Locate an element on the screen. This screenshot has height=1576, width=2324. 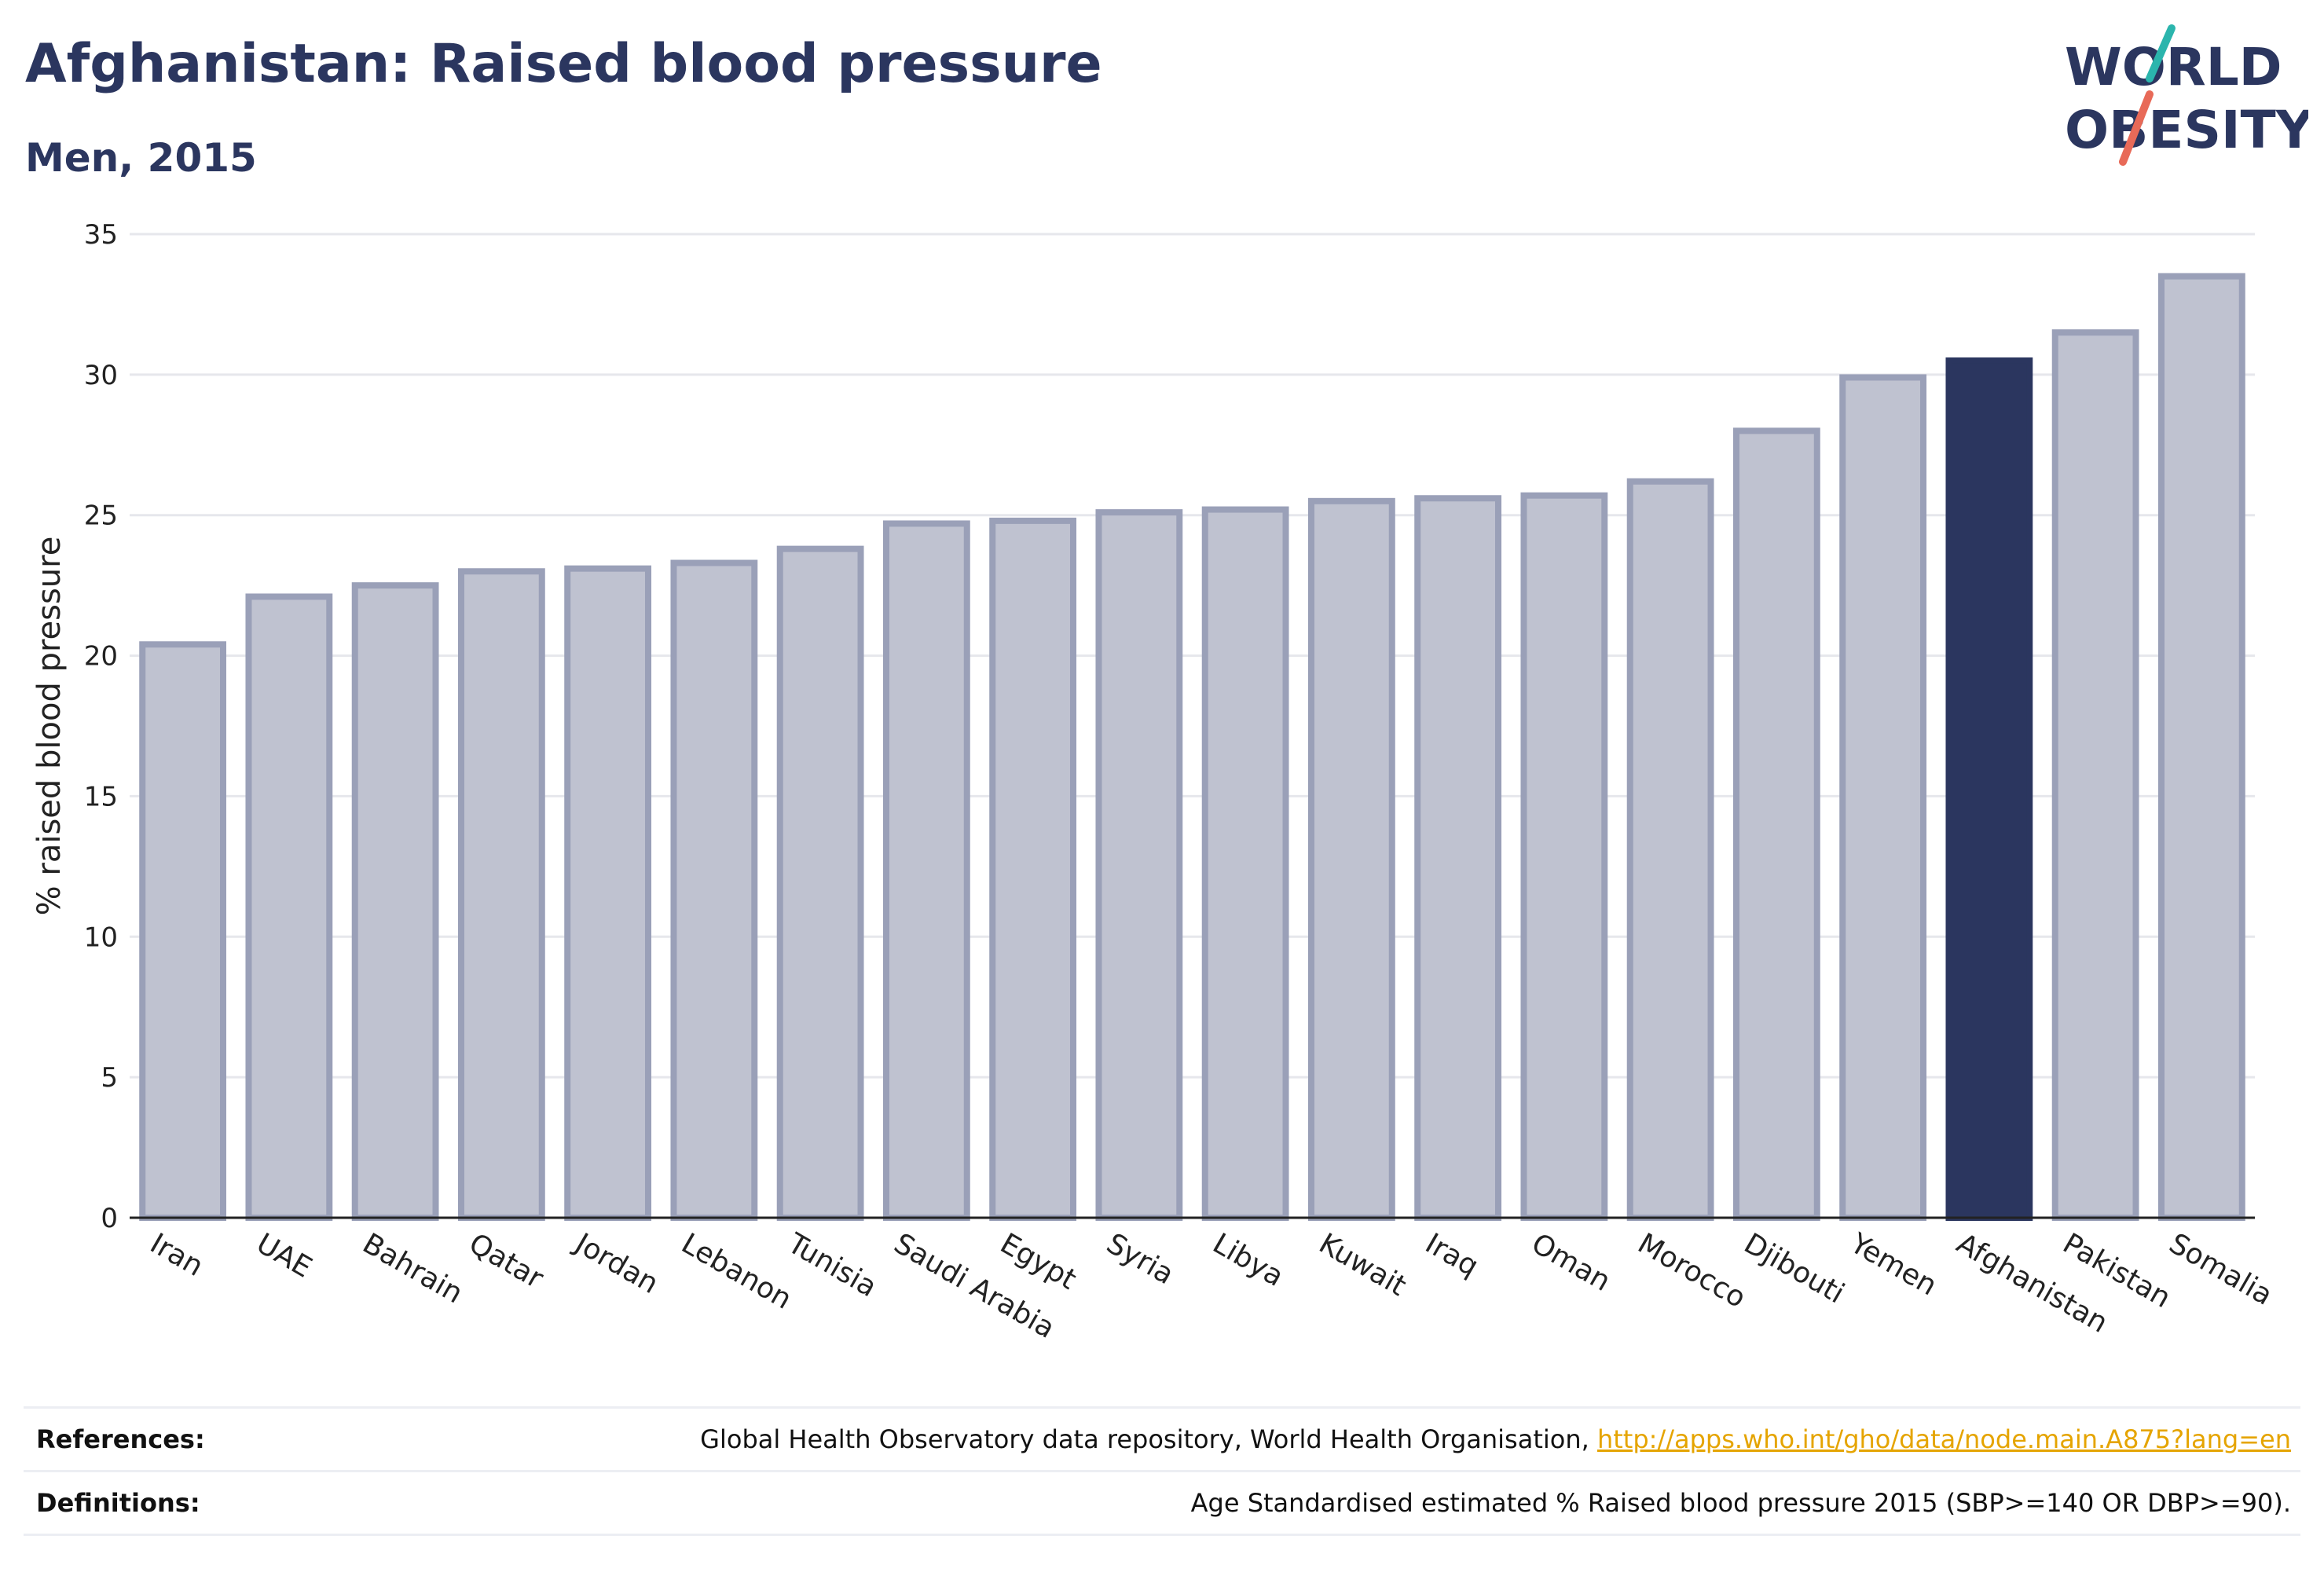
bar-djibouti is located at coordinates (1776, 824).